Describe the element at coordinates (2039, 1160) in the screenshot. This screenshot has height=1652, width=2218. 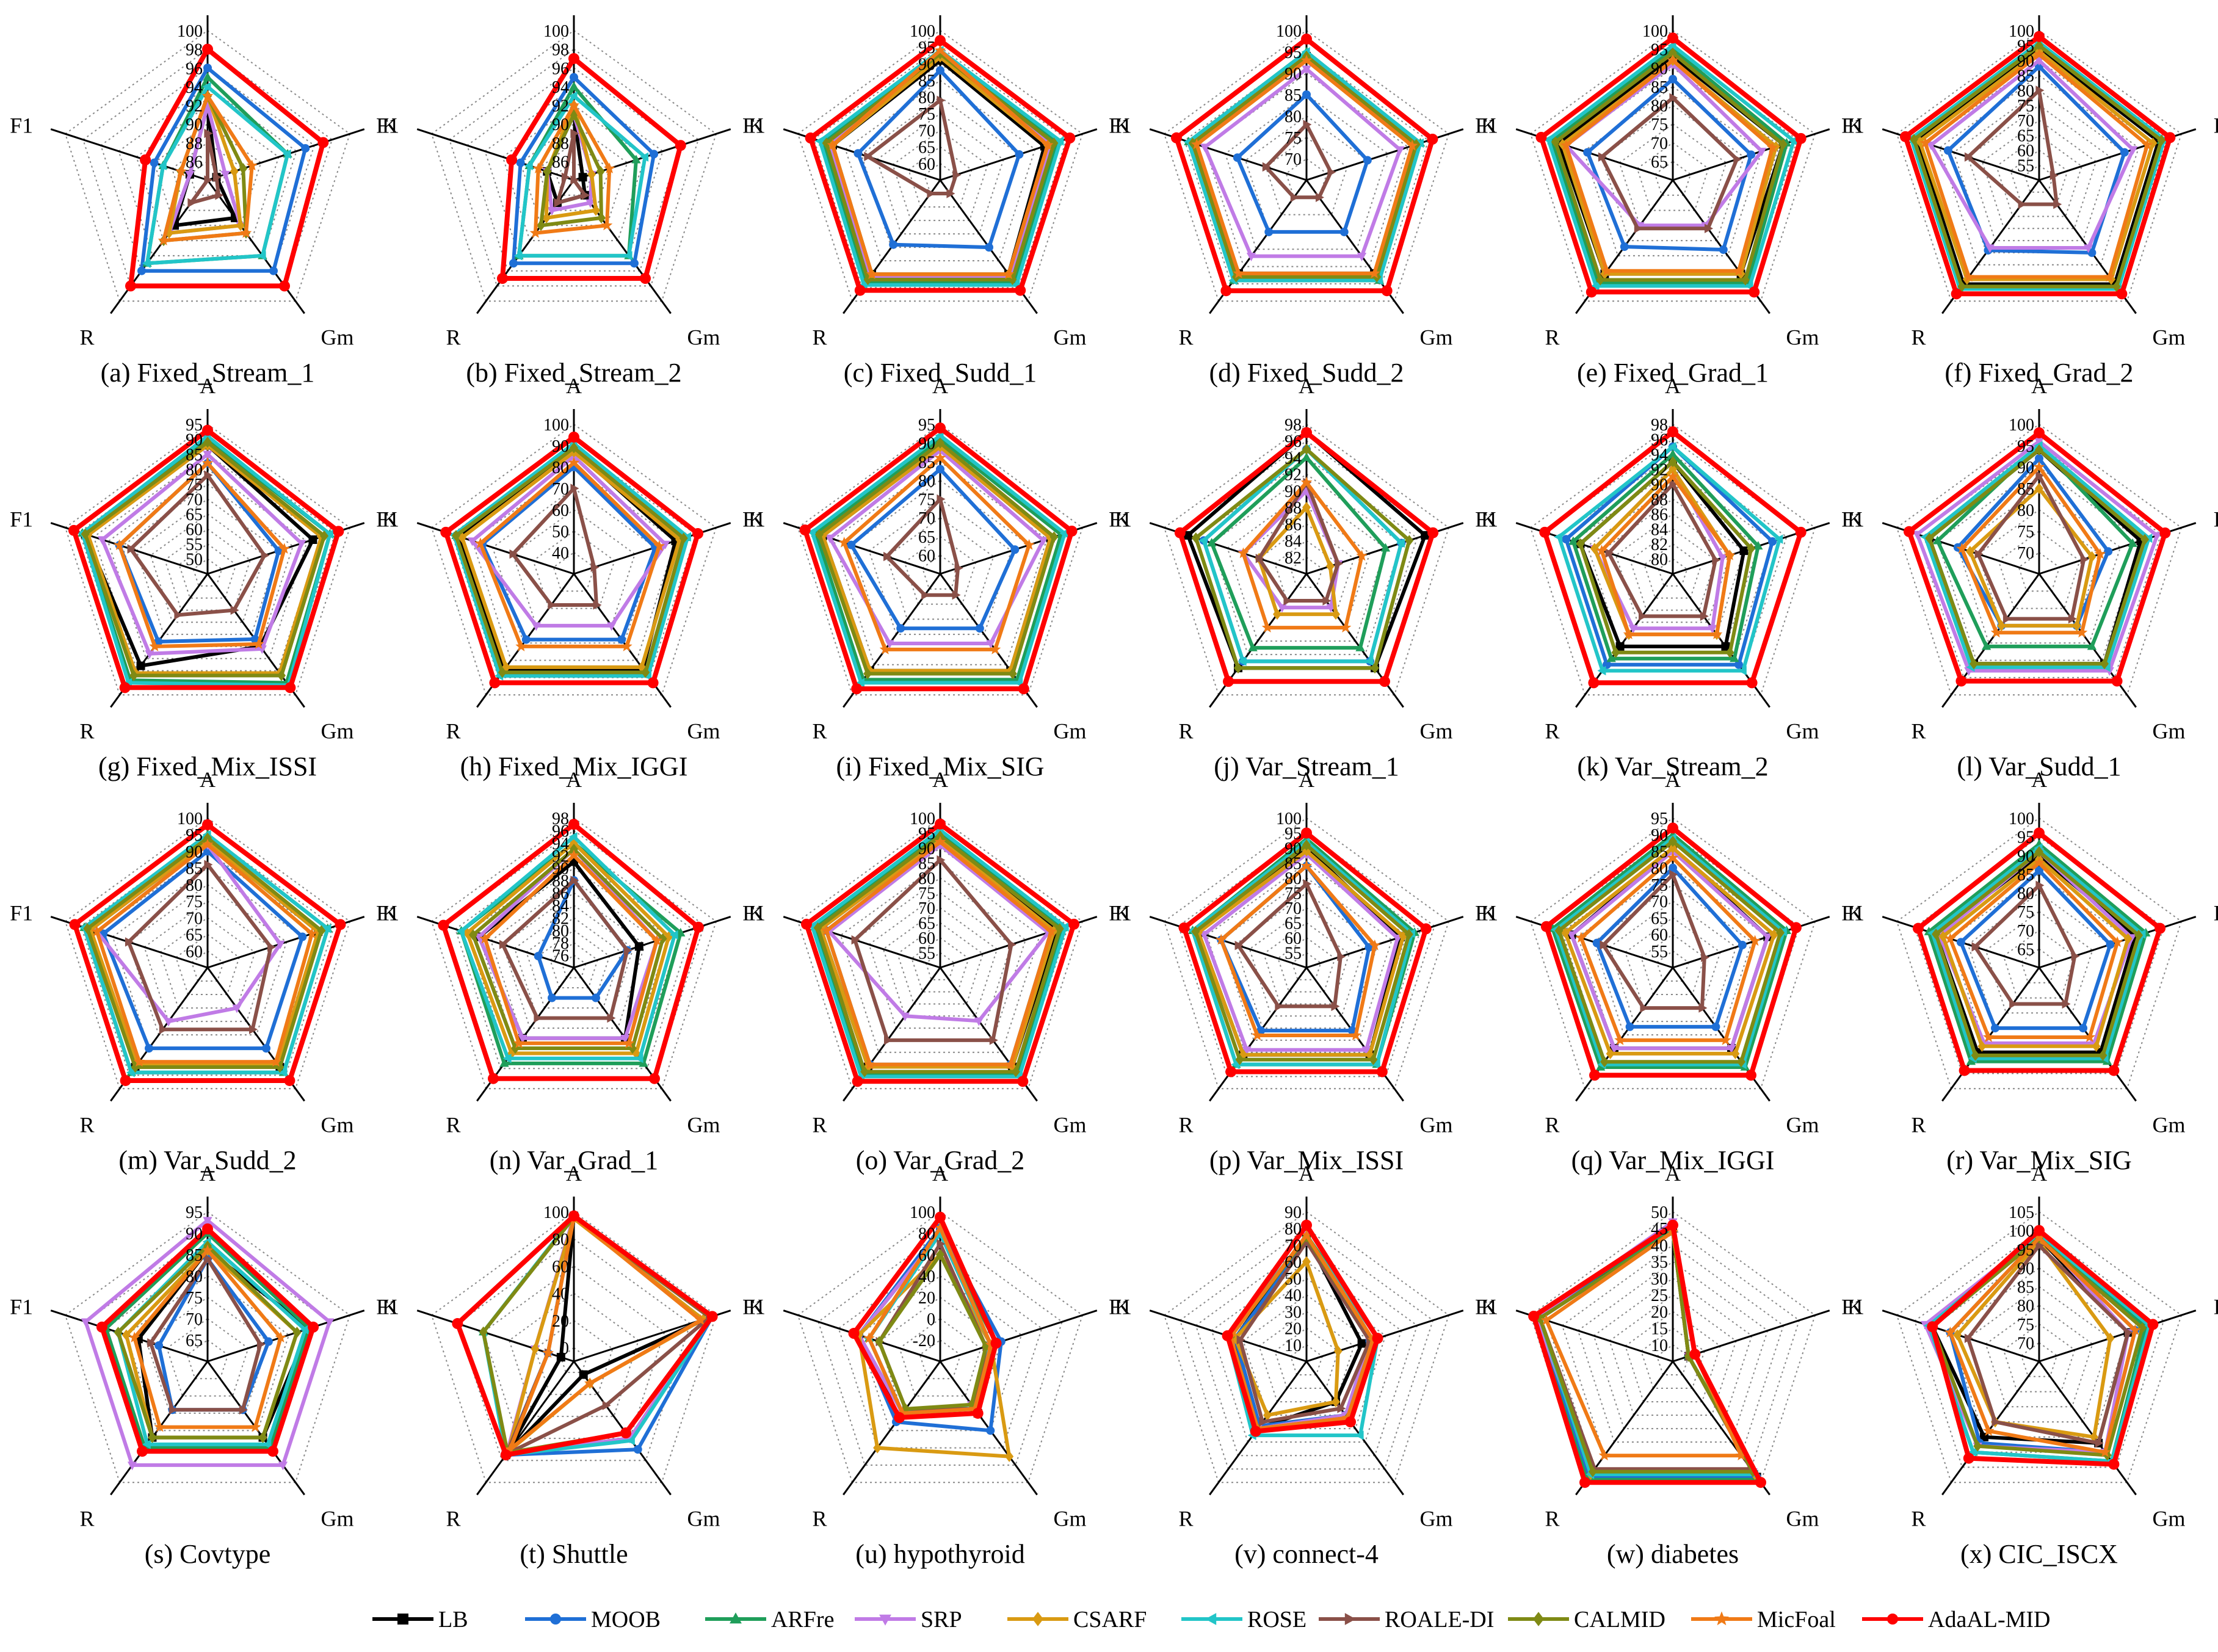
I see `panel-caption: (r) Var_Mix_SIG` at that location.